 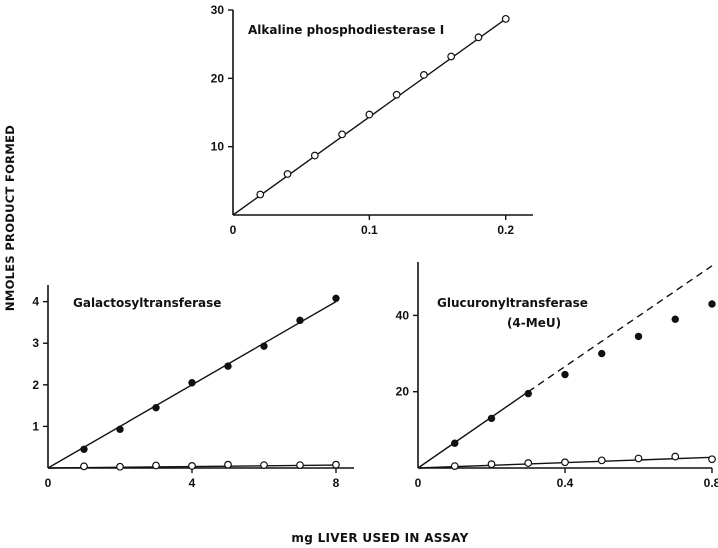 What do you see at coordinates (473, 430) in the screenshot?
I see `fit-line` at bounding box center [473, 430].